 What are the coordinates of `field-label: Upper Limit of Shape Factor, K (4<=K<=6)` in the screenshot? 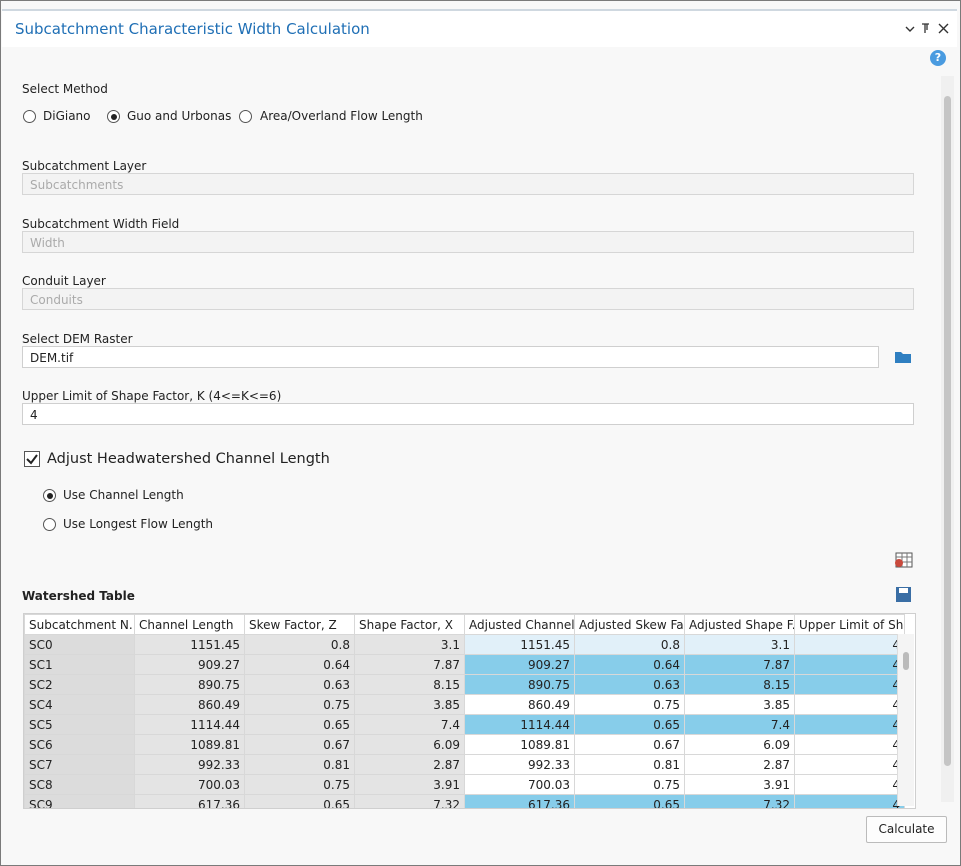 It's located at (151, 396).